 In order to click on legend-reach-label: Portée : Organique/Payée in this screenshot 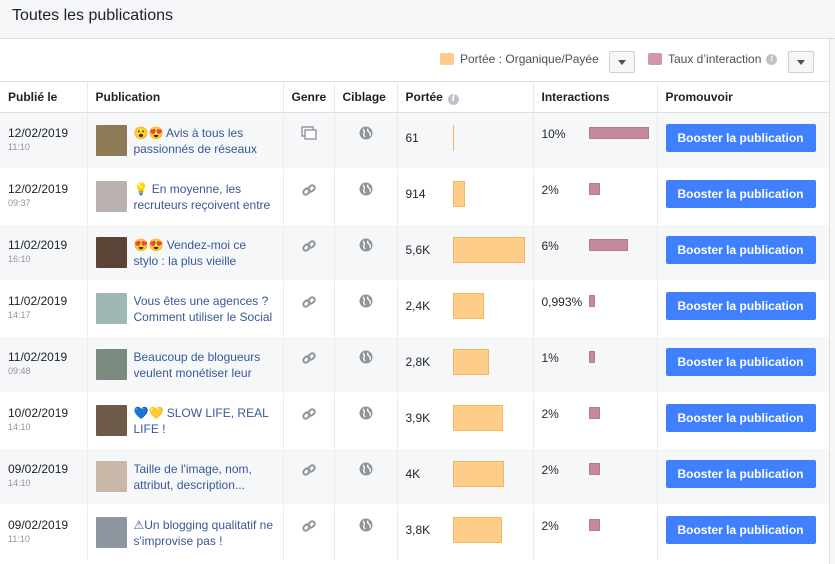, I will do `click(529, 59)`.